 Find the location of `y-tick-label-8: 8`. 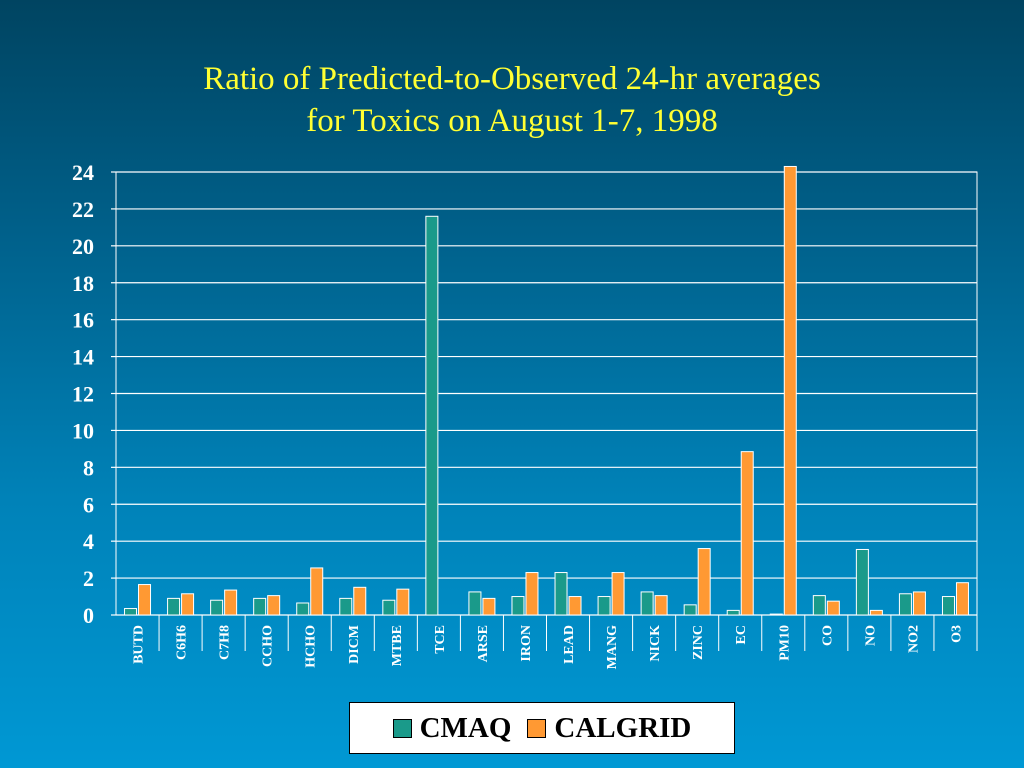

y-tick-label-8: 8 is located at coordinates (88, 467).